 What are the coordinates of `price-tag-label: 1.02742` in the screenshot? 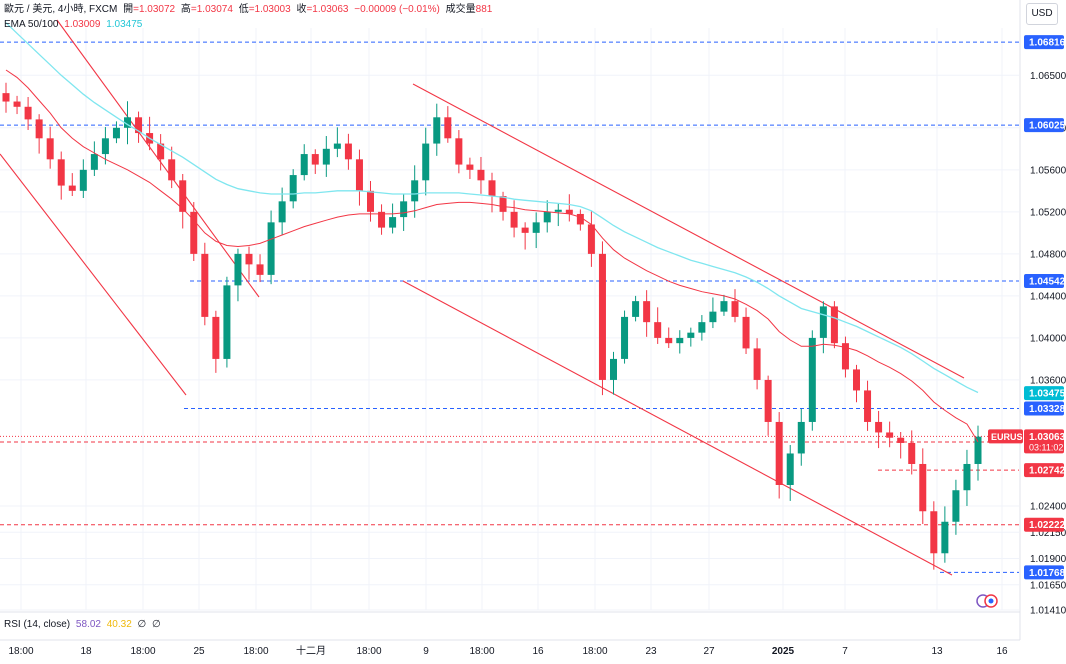 It's located at (1047, 471).